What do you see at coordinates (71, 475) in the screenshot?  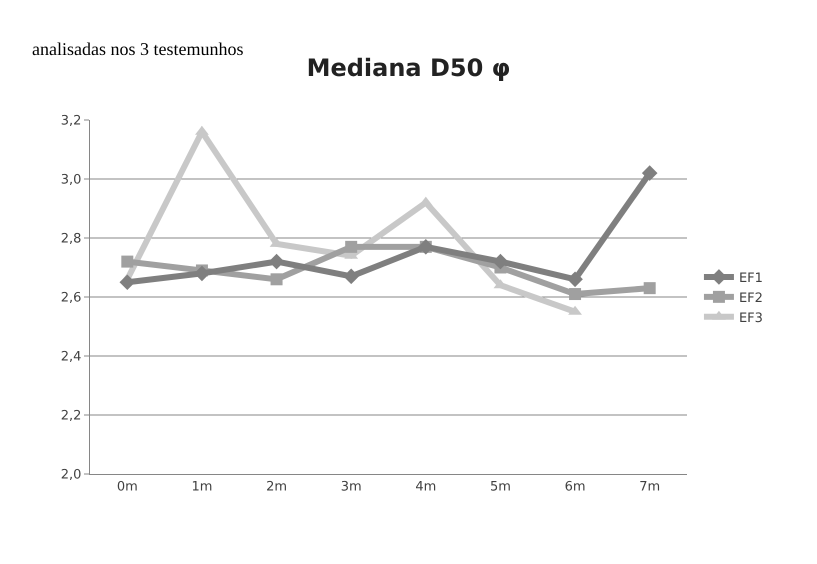 I see `y-tick-label: 2,0` at bounding box center [71, 475].